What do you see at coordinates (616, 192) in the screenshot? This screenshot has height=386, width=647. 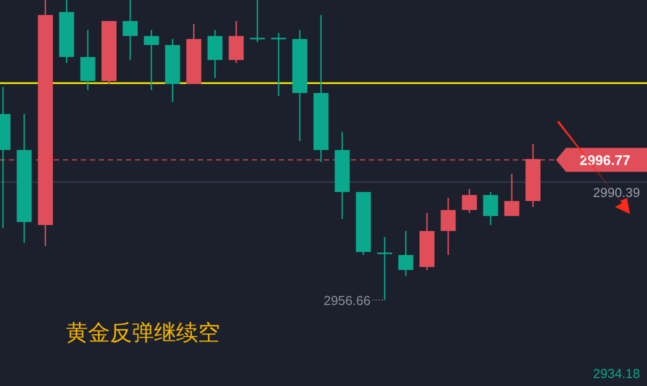 I see `text: 2990.39` at bounding box center [616, 192].